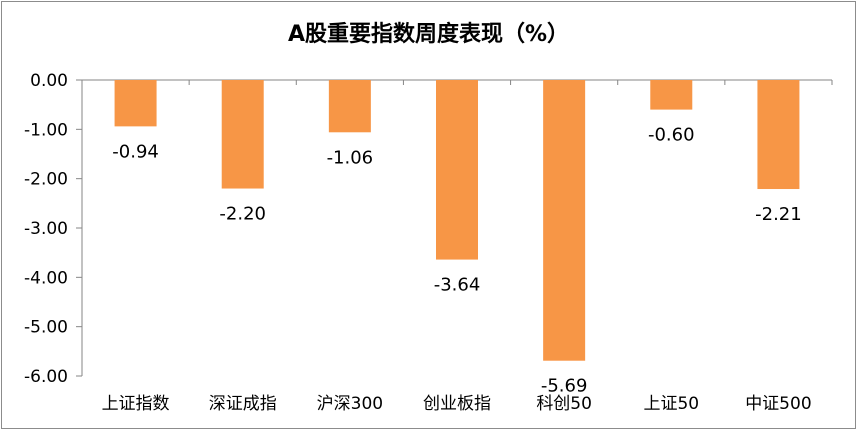 The image size is (857, 430). I want to click on x-category-label: 深证成指, so click(243, 404).